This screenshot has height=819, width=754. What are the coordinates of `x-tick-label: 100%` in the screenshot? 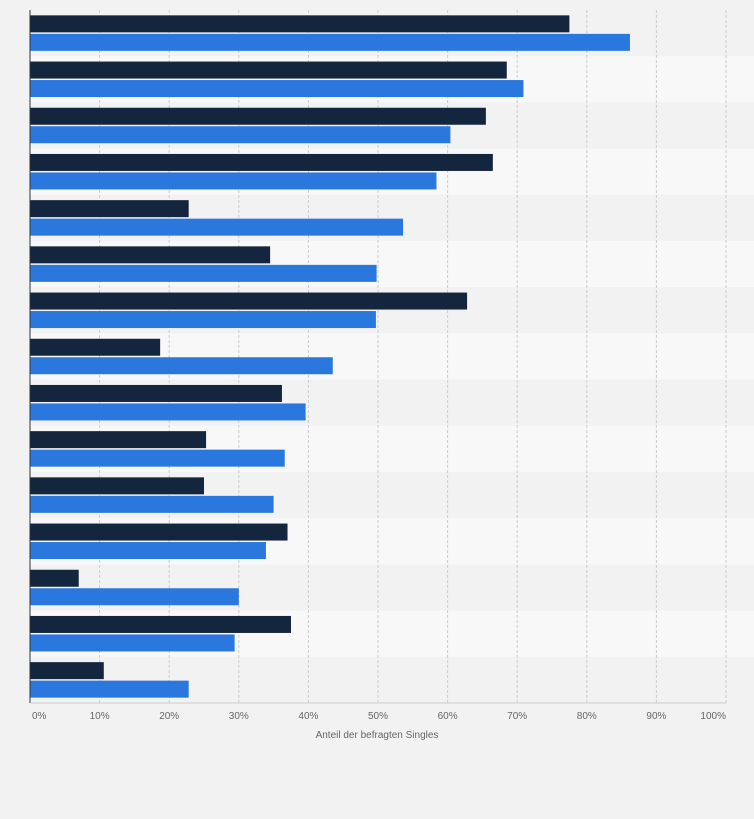 It's located at (713, 716).